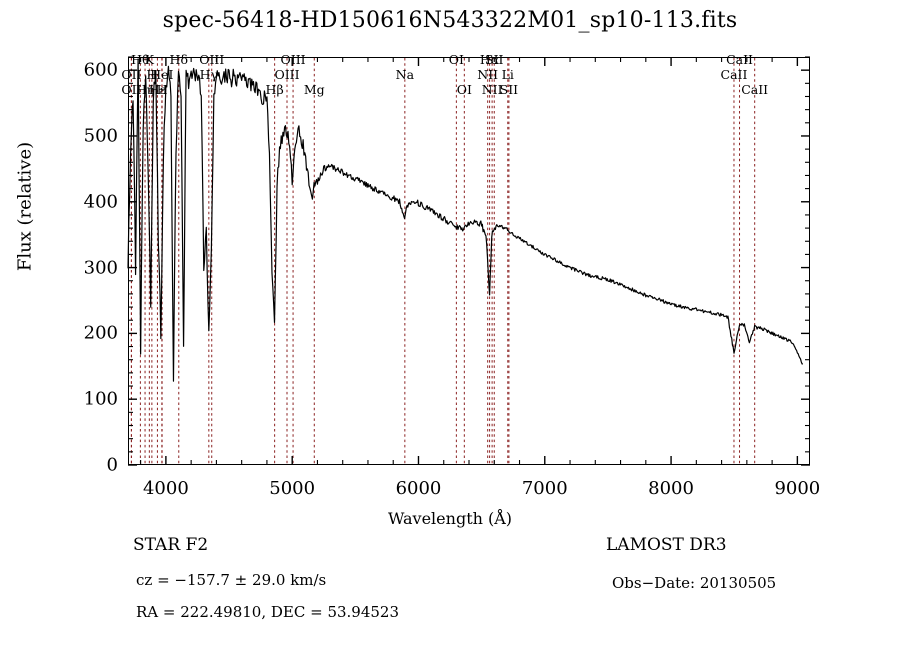  What do you see at coordinates (100, 202) in the screenshot?
I see `y-tick-label: 400` at bounding box center [100, 202].